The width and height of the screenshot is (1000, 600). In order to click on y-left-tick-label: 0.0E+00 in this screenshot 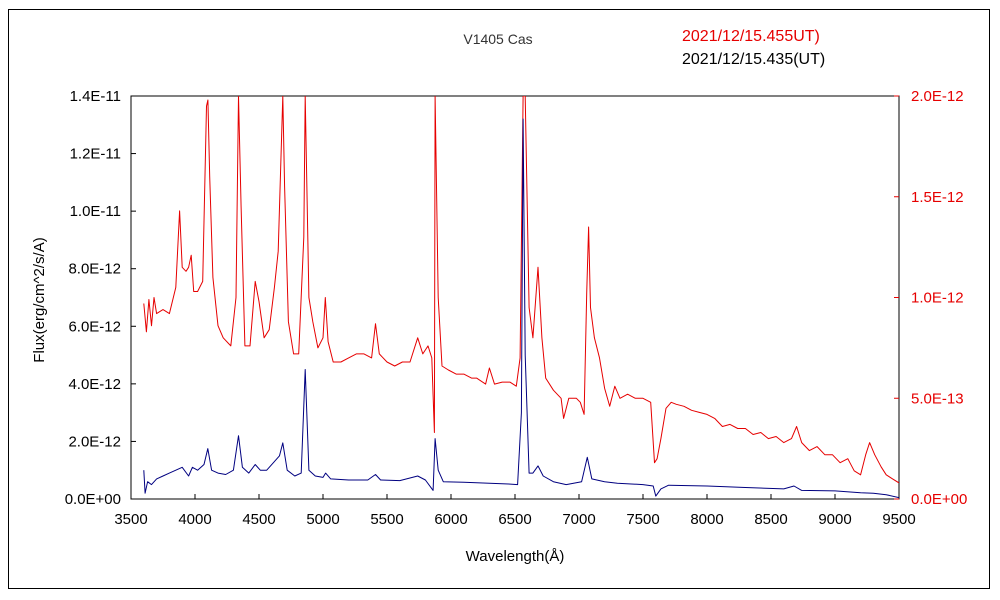, I will do `click(93, 499)`.